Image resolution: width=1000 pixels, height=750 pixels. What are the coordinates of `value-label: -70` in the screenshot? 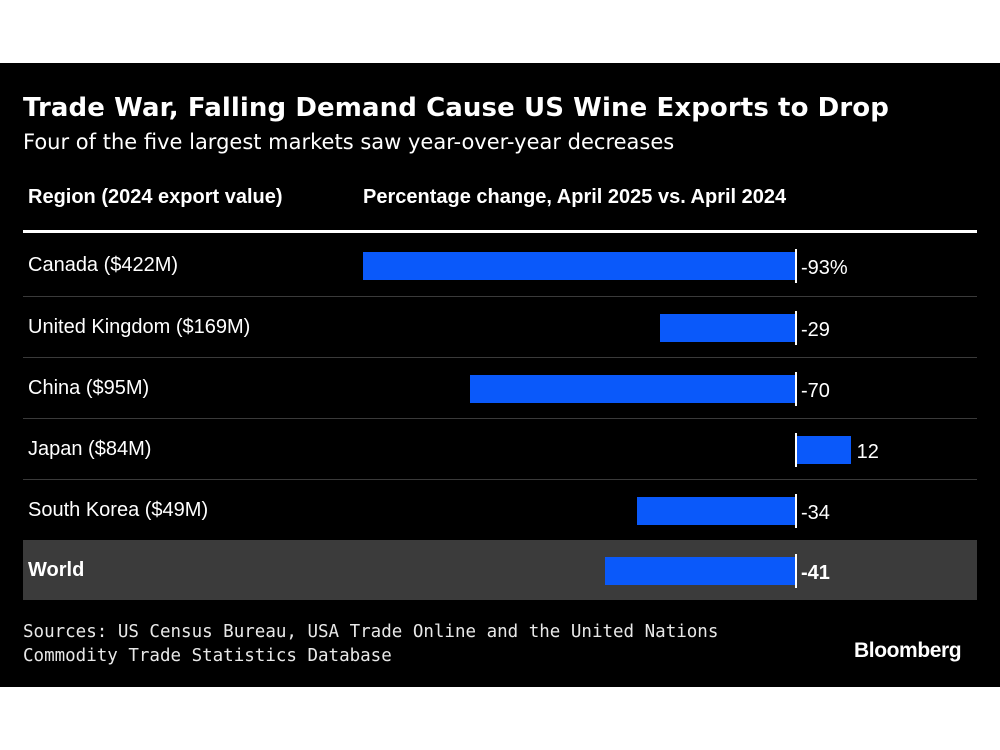 It's located at (815, 391).